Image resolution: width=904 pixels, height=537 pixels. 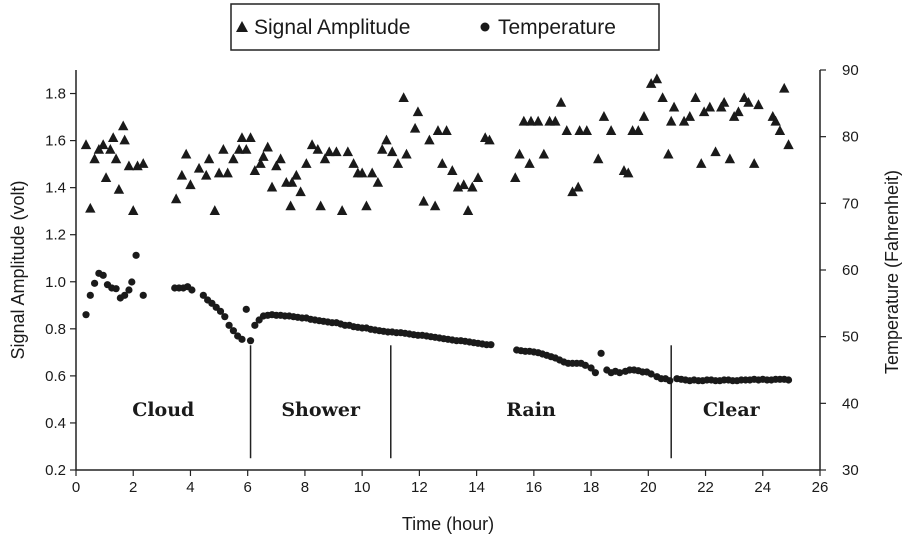 What do you see at coordinates (55, 94) in the screenshot?
I see `y-tick-label: 1.8` at bounding box center [55, 94].